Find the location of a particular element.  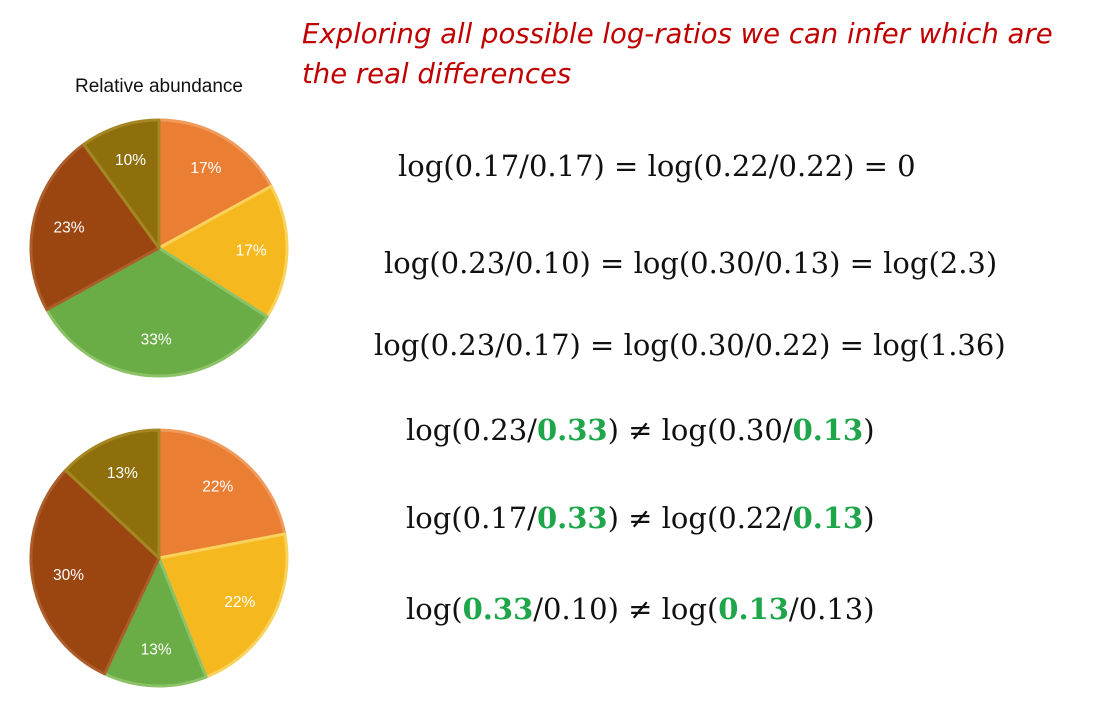

pie-2-label-4: 30% is located at coordinates (68, 575).